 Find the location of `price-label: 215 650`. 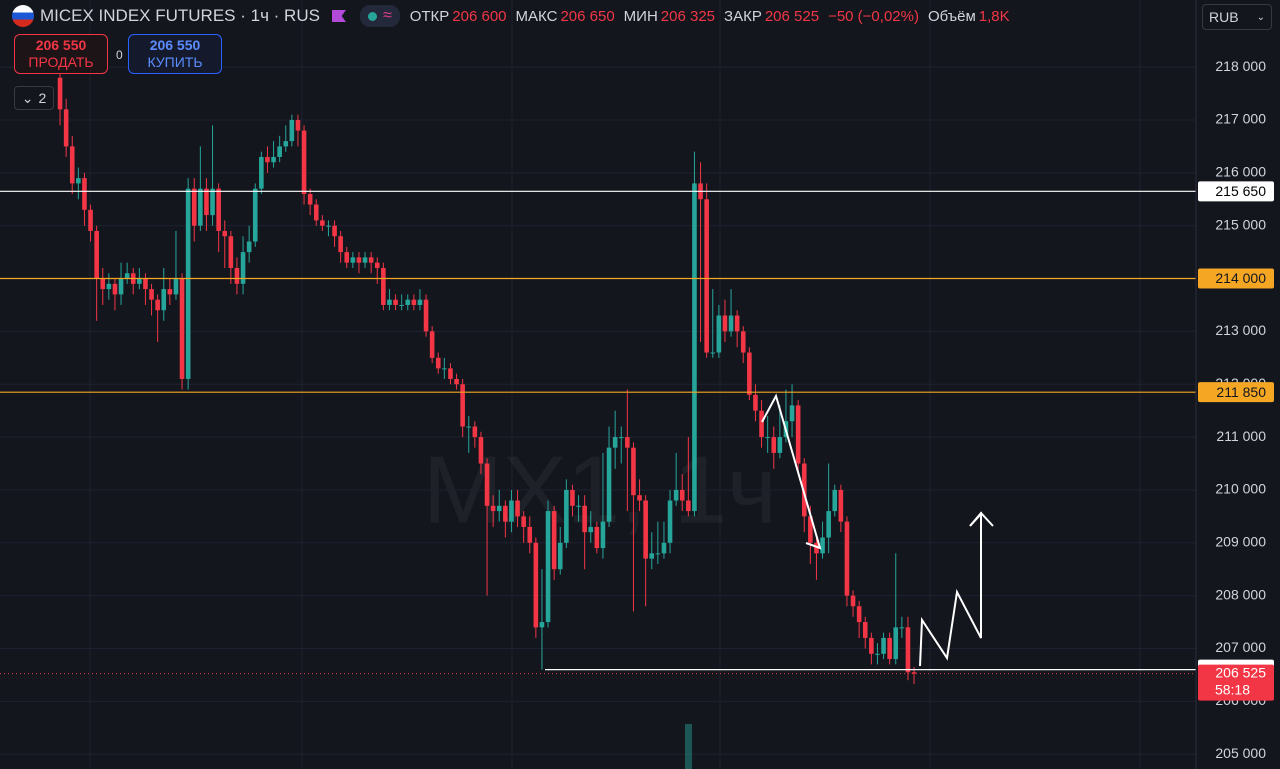

price-label: 215 650 is located at coordinates (1240, 191).